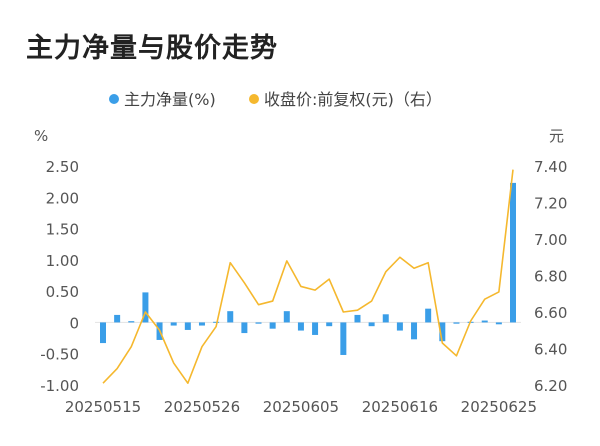  I want to click on x-tick-label: 20250605, so click(301, 407).